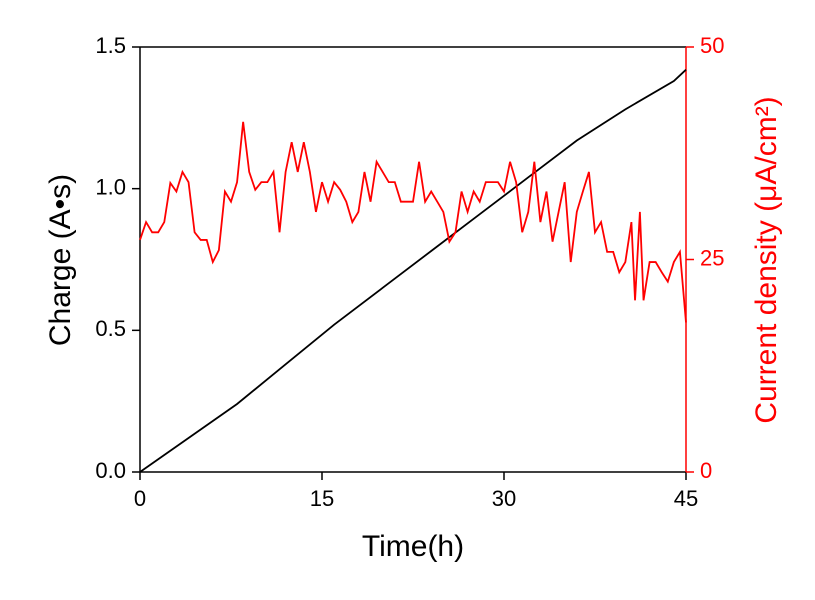 Image resolution: width=815 pixels, height=600 pixels. Describe the element at coordinates (504, 498) in the screenshot. I see `x-tick-label: 30` at that location.